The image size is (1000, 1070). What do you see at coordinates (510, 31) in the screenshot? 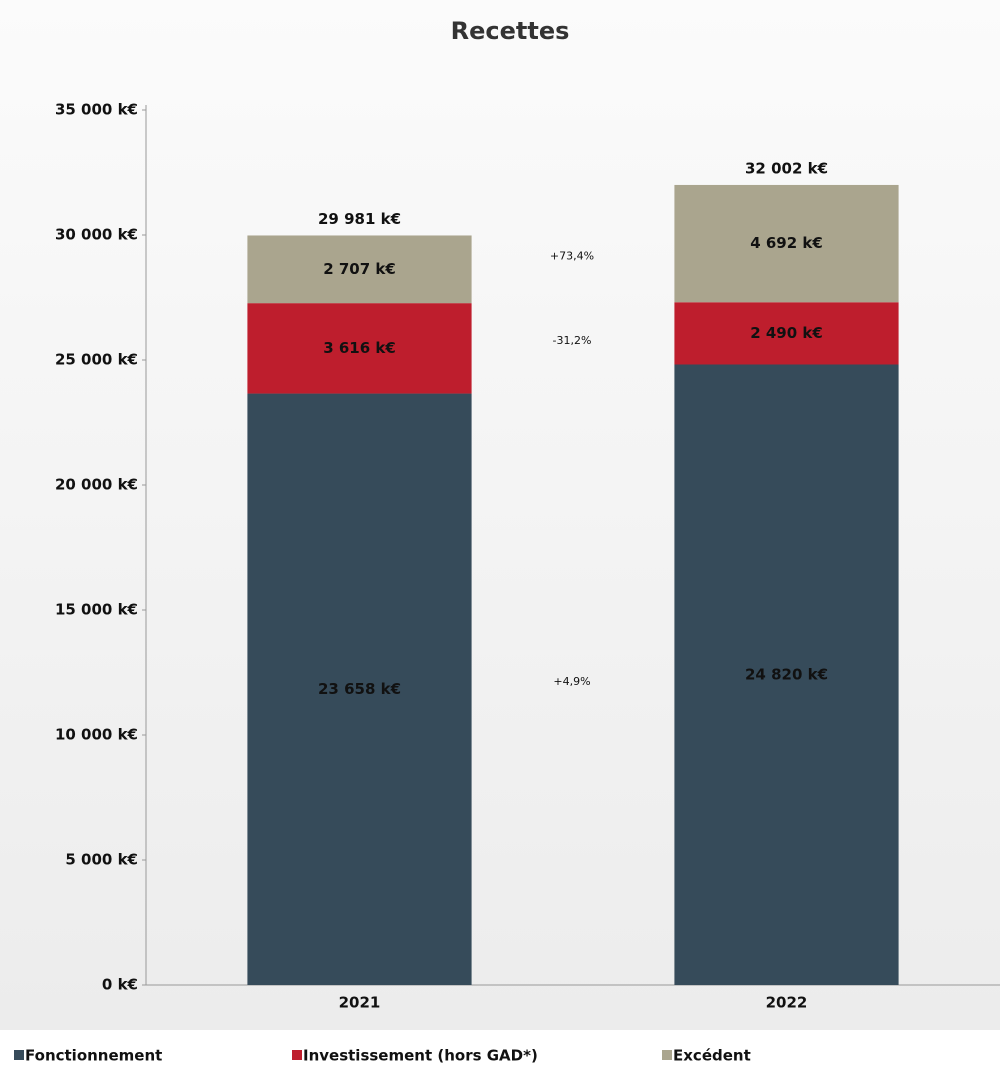
I see `chart-title: Recettes` at bounding box center [510, 31].